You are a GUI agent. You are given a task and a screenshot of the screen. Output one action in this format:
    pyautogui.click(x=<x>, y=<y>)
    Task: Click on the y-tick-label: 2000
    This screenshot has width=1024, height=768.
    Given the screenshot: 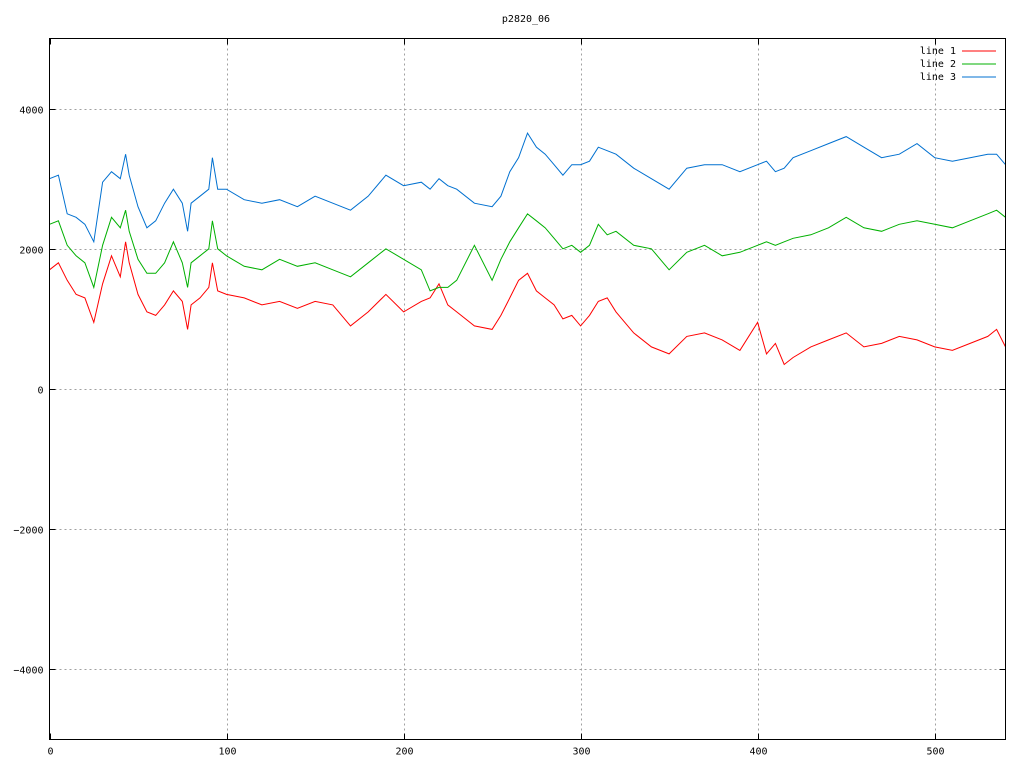 What is the action you would take?
    pyautogui.click(x=31, y=251)
    